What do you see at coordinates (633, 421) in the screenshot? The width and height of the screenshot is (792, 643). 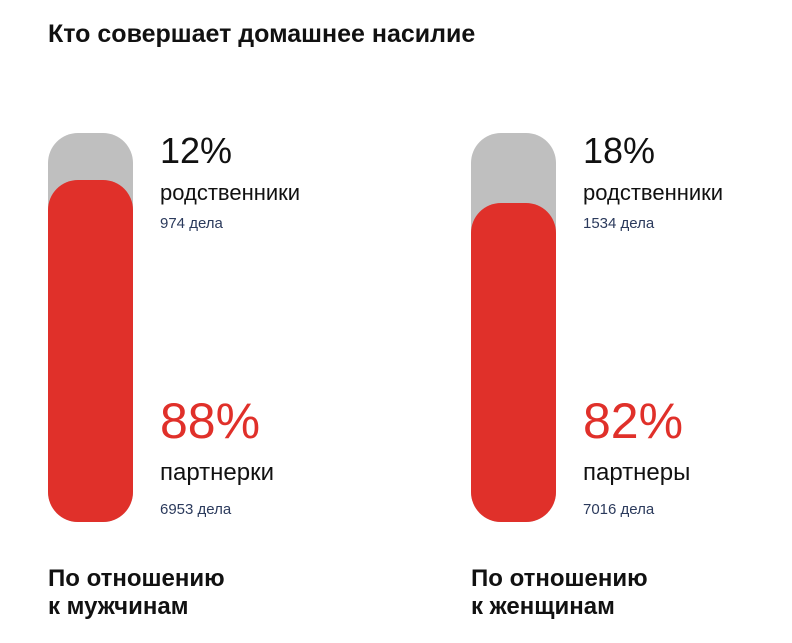 I see `women-partners-percent: 82%` at bounding box center [633, 421].